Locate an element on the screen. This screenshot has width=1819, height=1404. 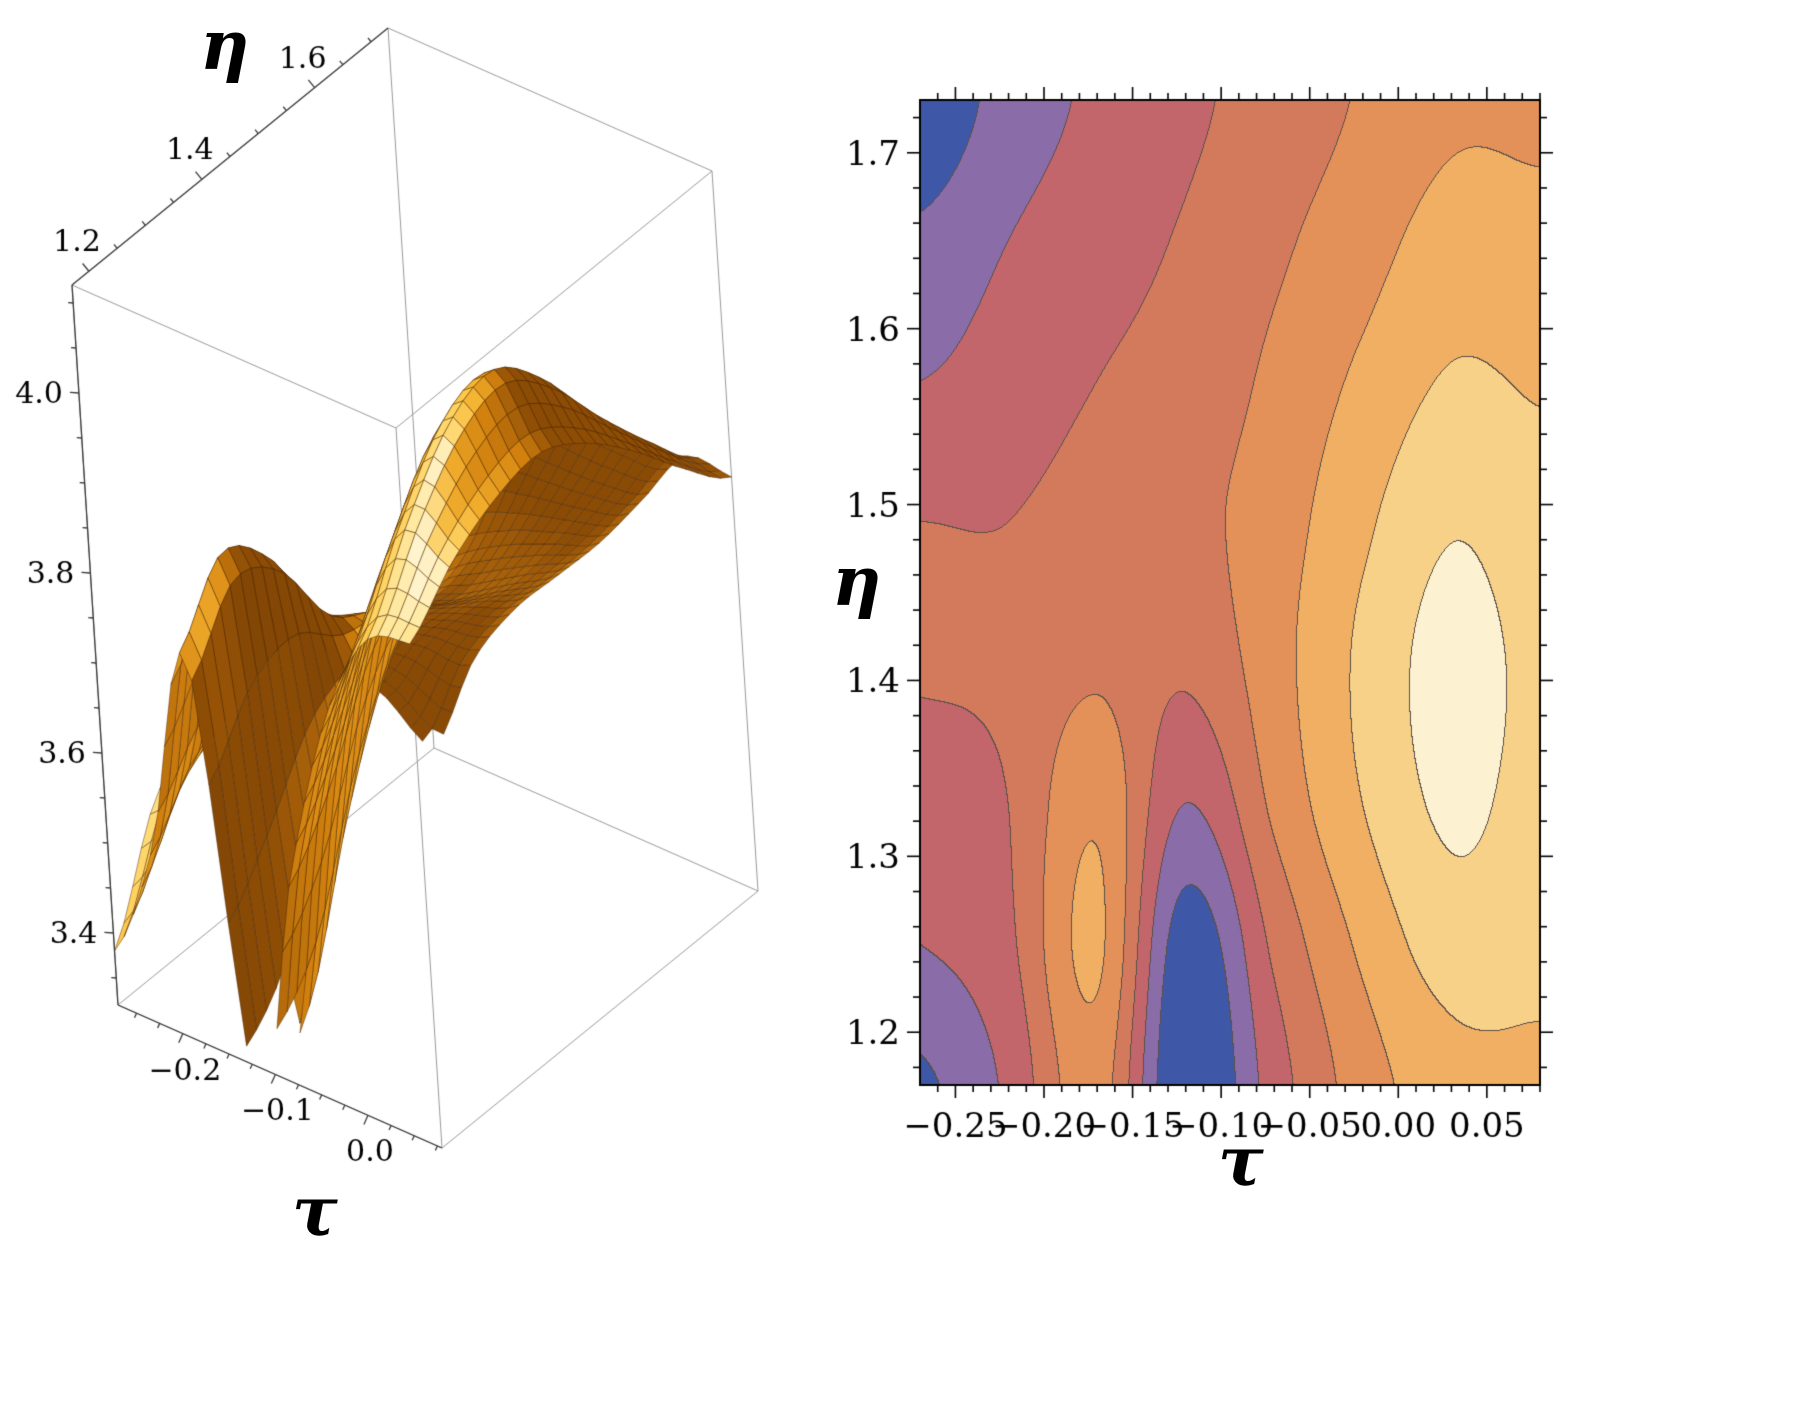
contour-tau-axis-label: τ is located at coordinates (1241, 1162).